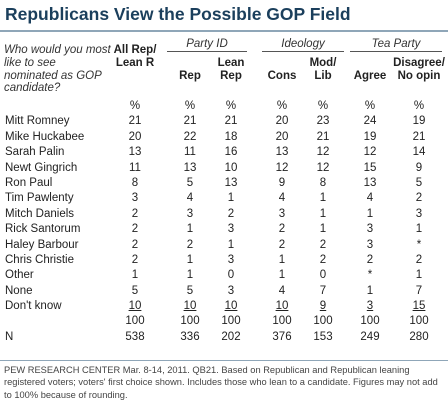  I want to click on column-header-agree: Agree, so click(370, 76).